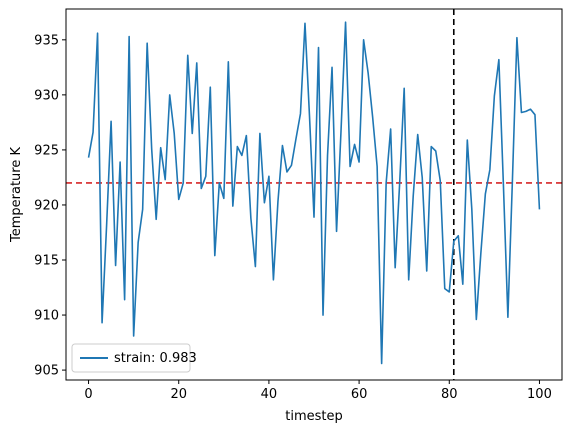 This screenshot has height=432, width=571. Describe the element at coordinates (88, 394) in the screenshot. I see `x-tick-label: 0` at that location.